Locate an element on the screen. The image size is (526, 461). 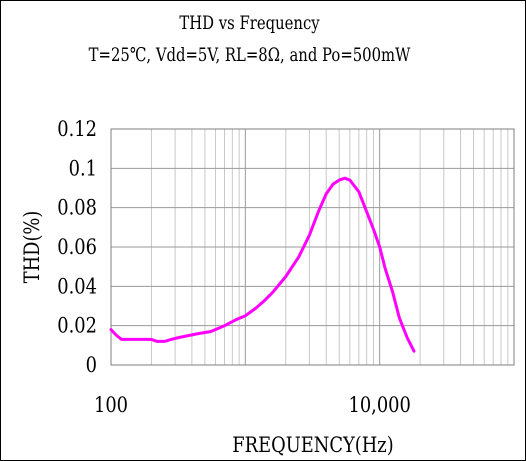
y-tick-label: 0.08 is located at coordinates (77, 207).